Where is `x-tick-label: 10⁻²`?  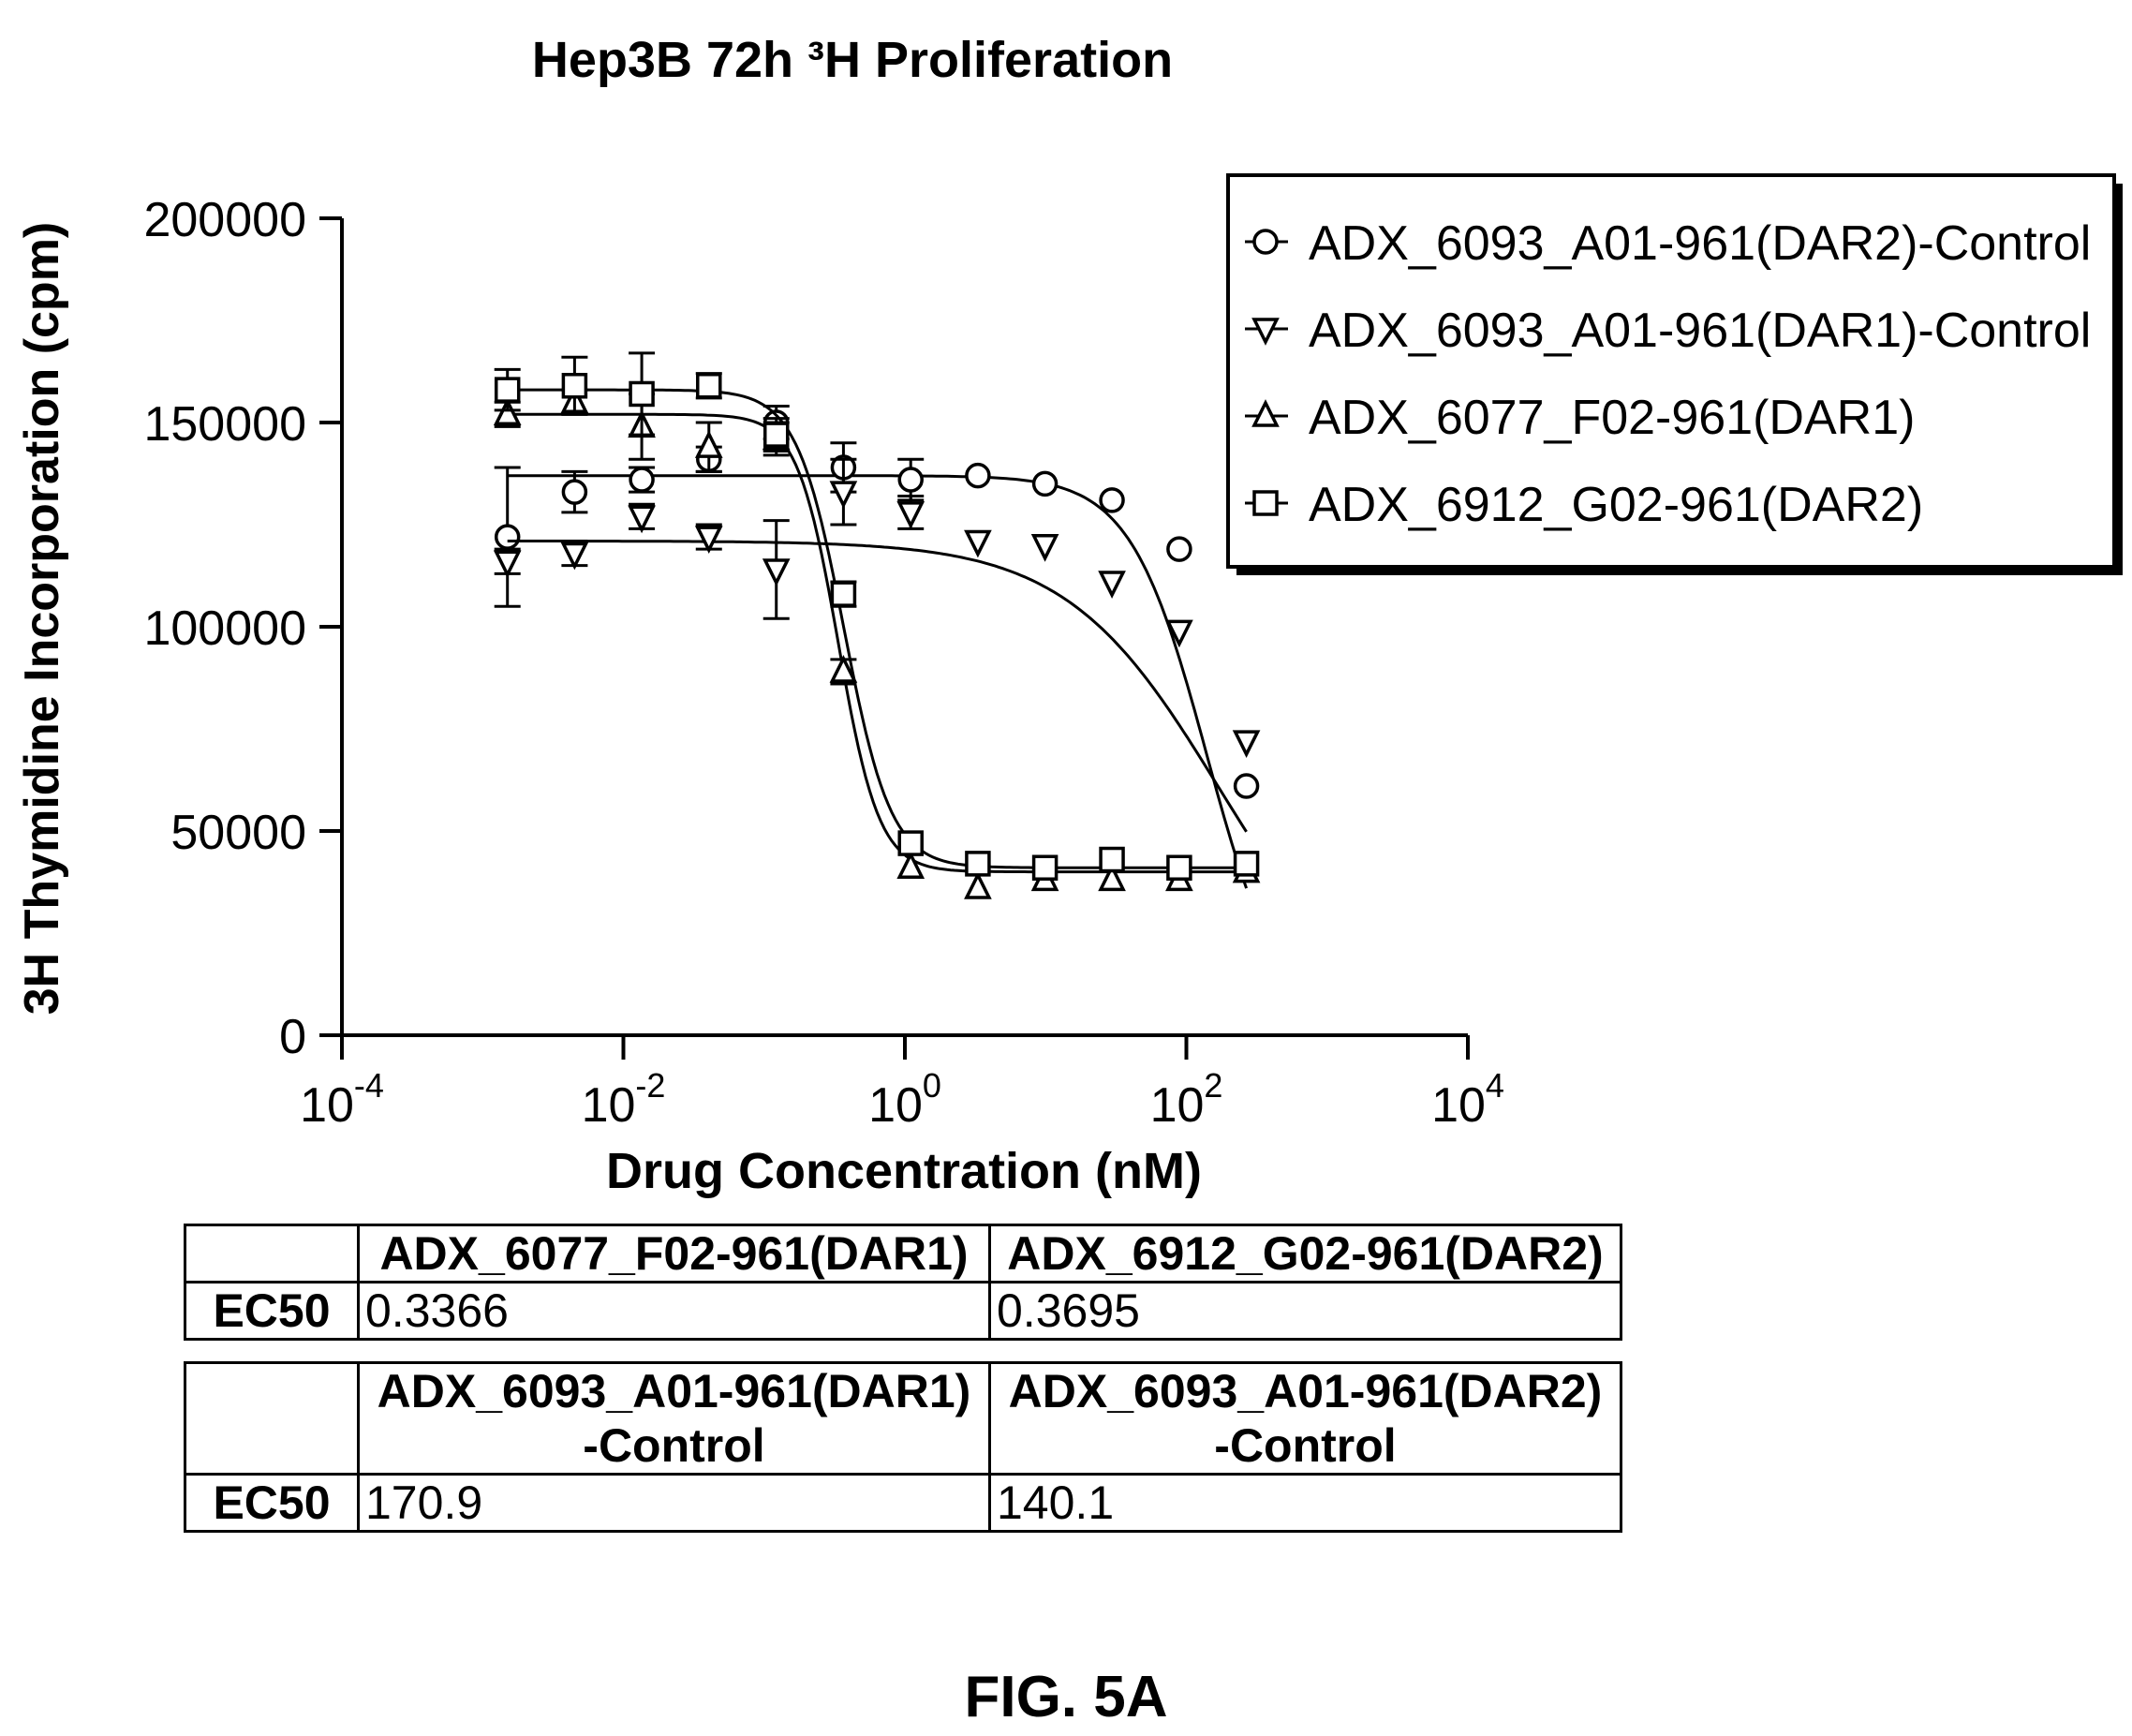 x-tick-label: 10⁻² is located at coordinates (624, 1099).